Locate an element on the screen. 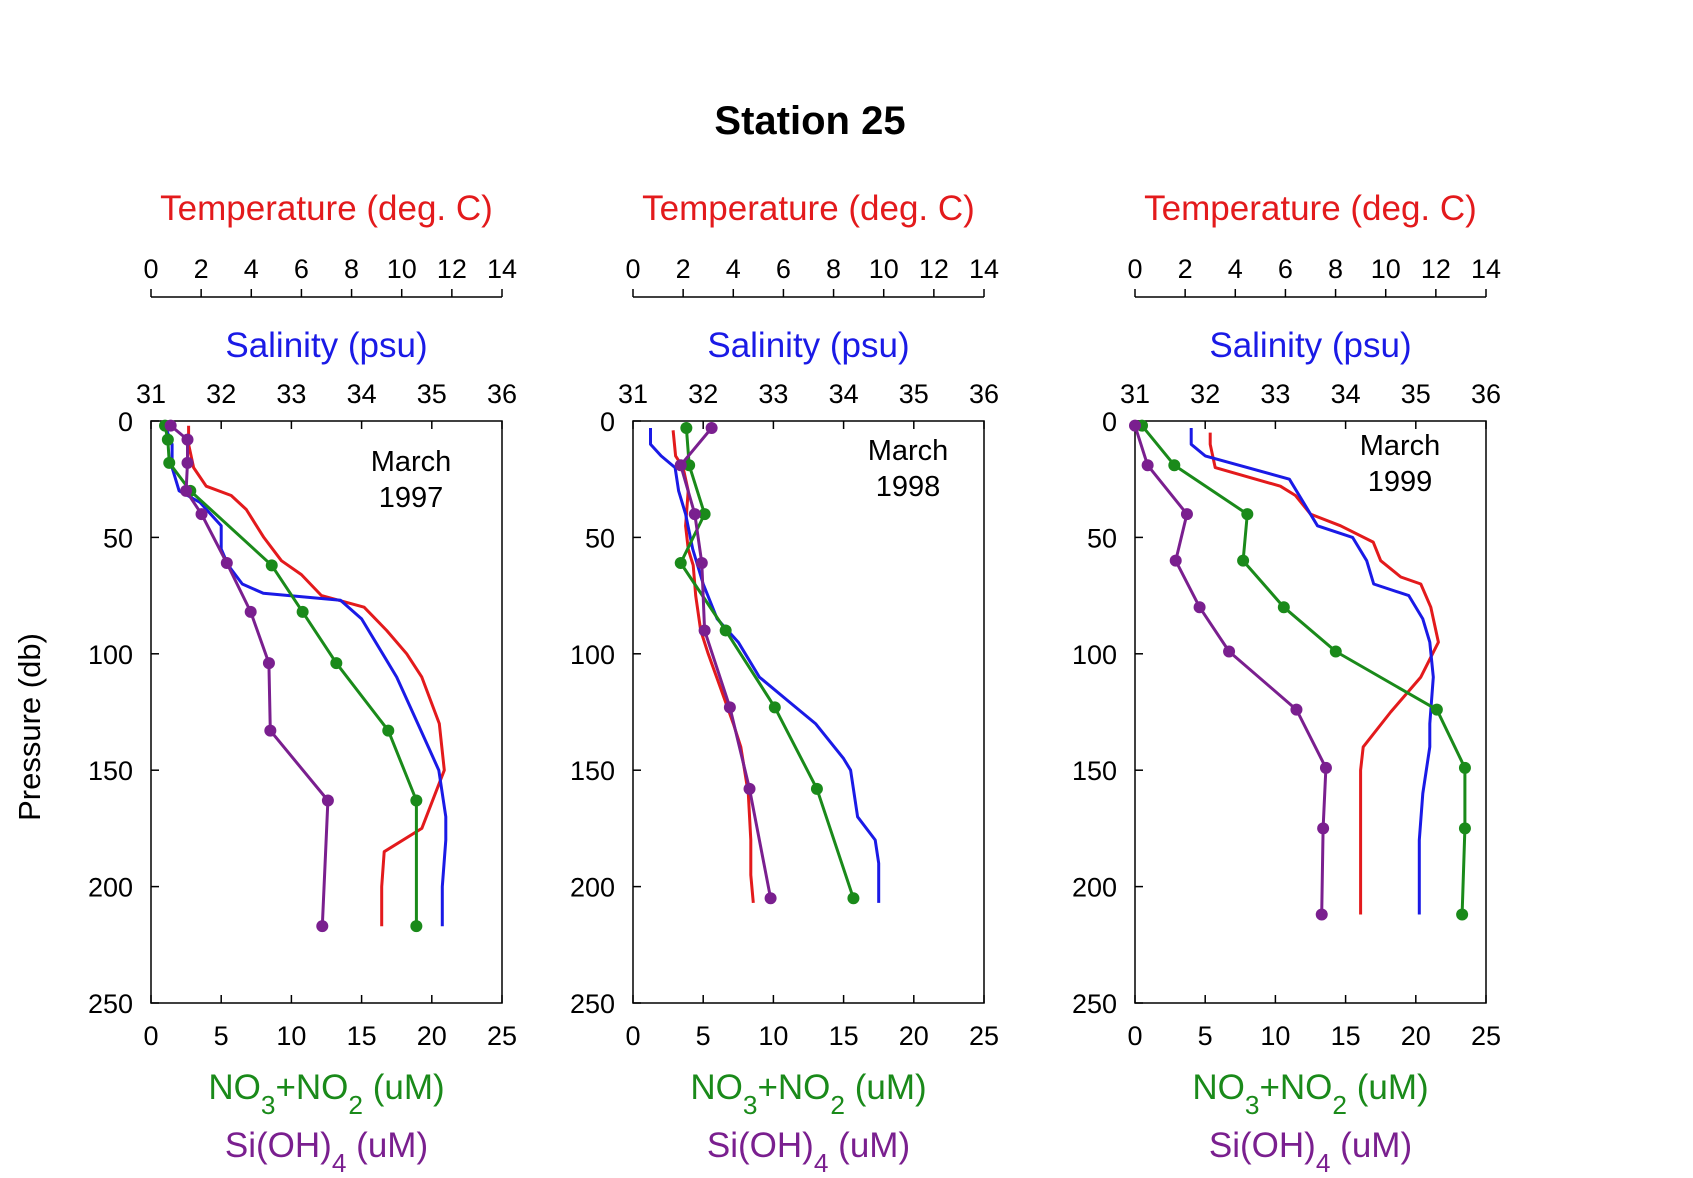  salinity-axis-title: Salinity (psu) is located at coordinates (326, 345).